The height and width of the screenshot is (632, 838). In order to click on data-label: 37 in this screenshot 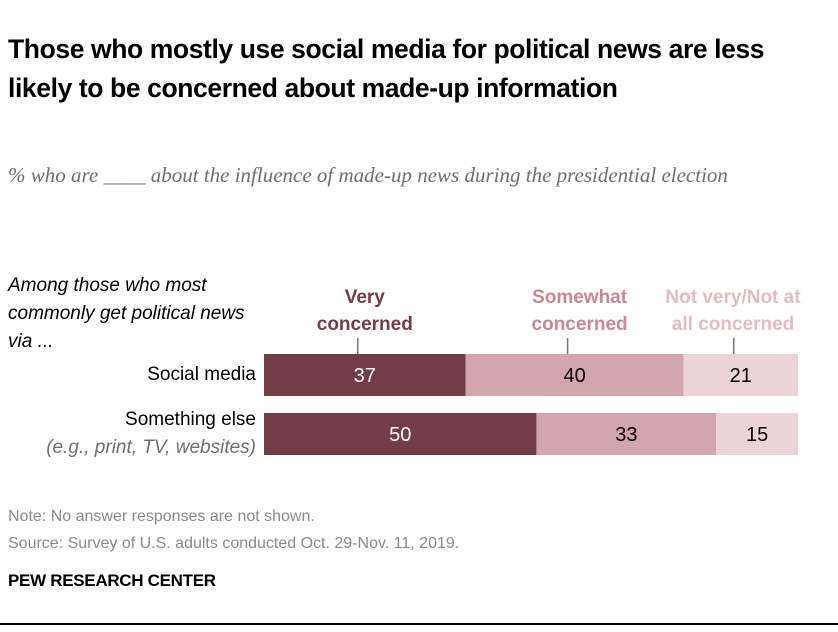, I will do `click(365, 376)`.